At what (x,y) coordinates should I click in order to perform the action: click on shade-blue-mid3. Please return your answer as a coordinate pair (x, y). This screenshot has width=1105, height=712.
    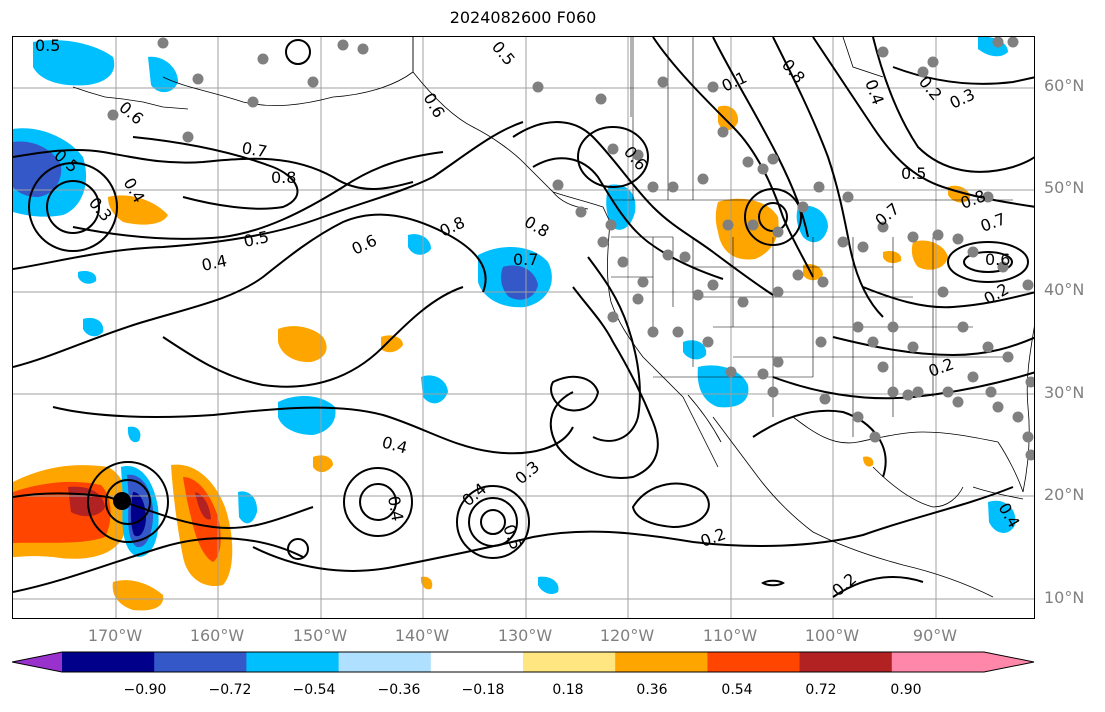
    Looking at the image, I should click on (248, 507).